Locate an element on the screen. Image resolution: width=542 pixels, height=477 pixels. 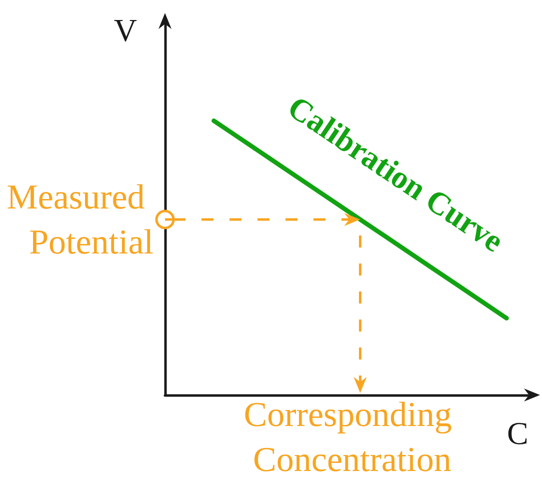
x-axis-title: C is located at coordinates (517, 433).